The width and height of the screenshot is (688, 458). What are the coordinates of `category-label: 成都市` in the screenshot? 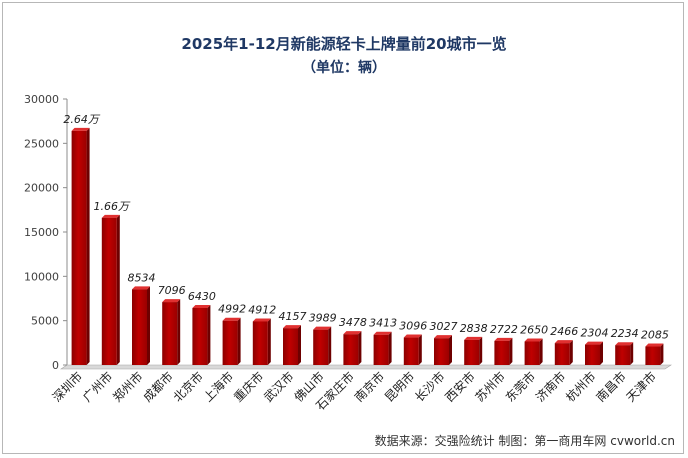 It's located at (158, 387).